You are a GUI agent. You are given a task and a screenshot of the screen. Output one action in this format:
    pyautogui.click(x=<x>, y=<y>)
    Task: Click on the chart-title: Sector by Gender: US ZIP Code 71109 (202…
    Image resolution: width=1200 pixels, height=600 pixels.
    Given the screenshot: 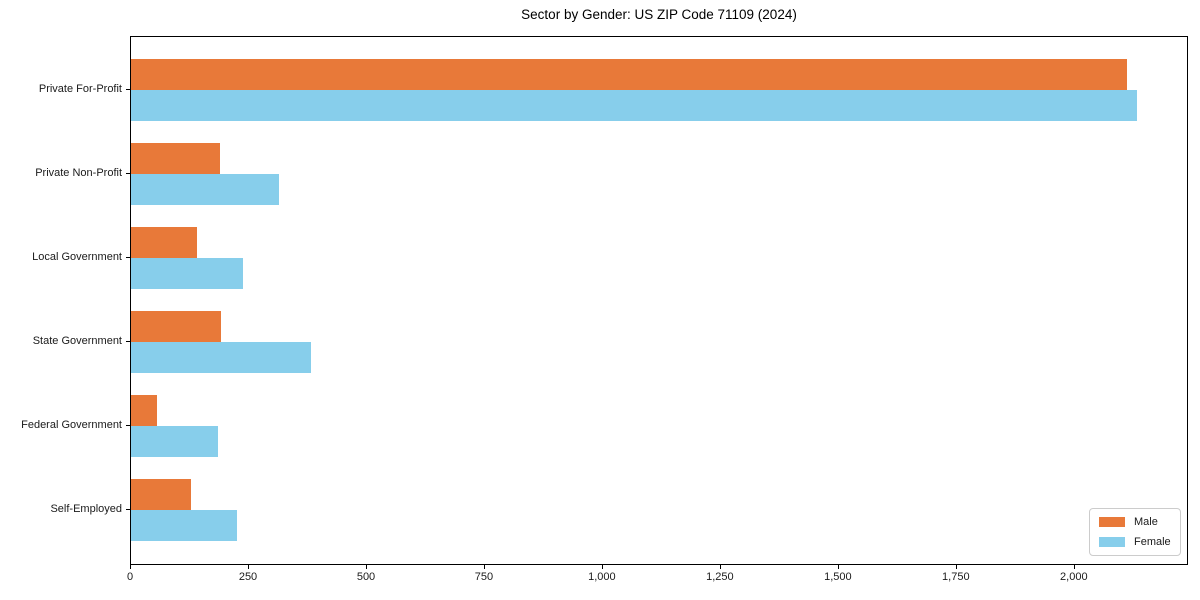 What is the action you would take?
    pyautogui.click(x=659, y=14)
    